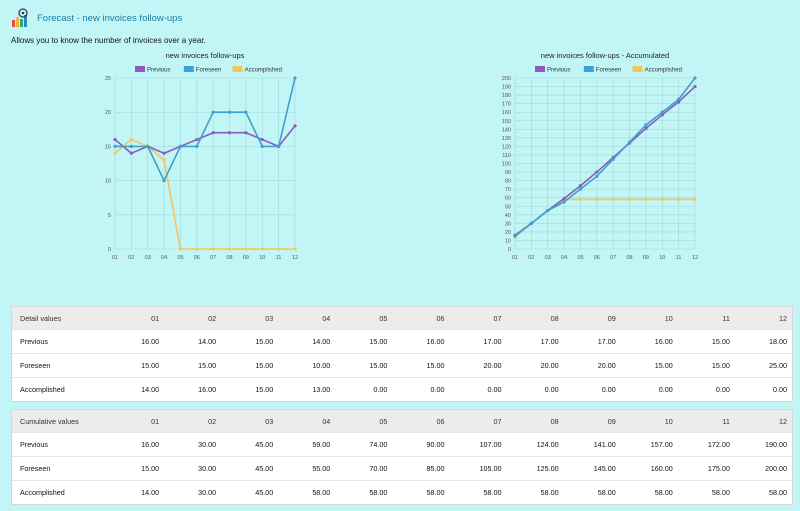 Image resolution: width=800 pixels, height=511 pixels. I want to click on chart-title: new invoices follow-ups - Accumulated, so click(605, 55).